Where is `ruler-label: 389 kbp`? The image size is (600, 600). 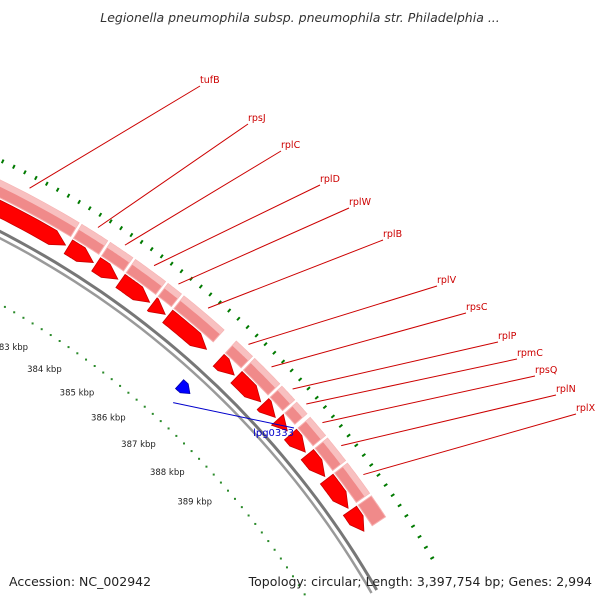
ruler-label: 389 kbp is located at coordinates (194, 502).